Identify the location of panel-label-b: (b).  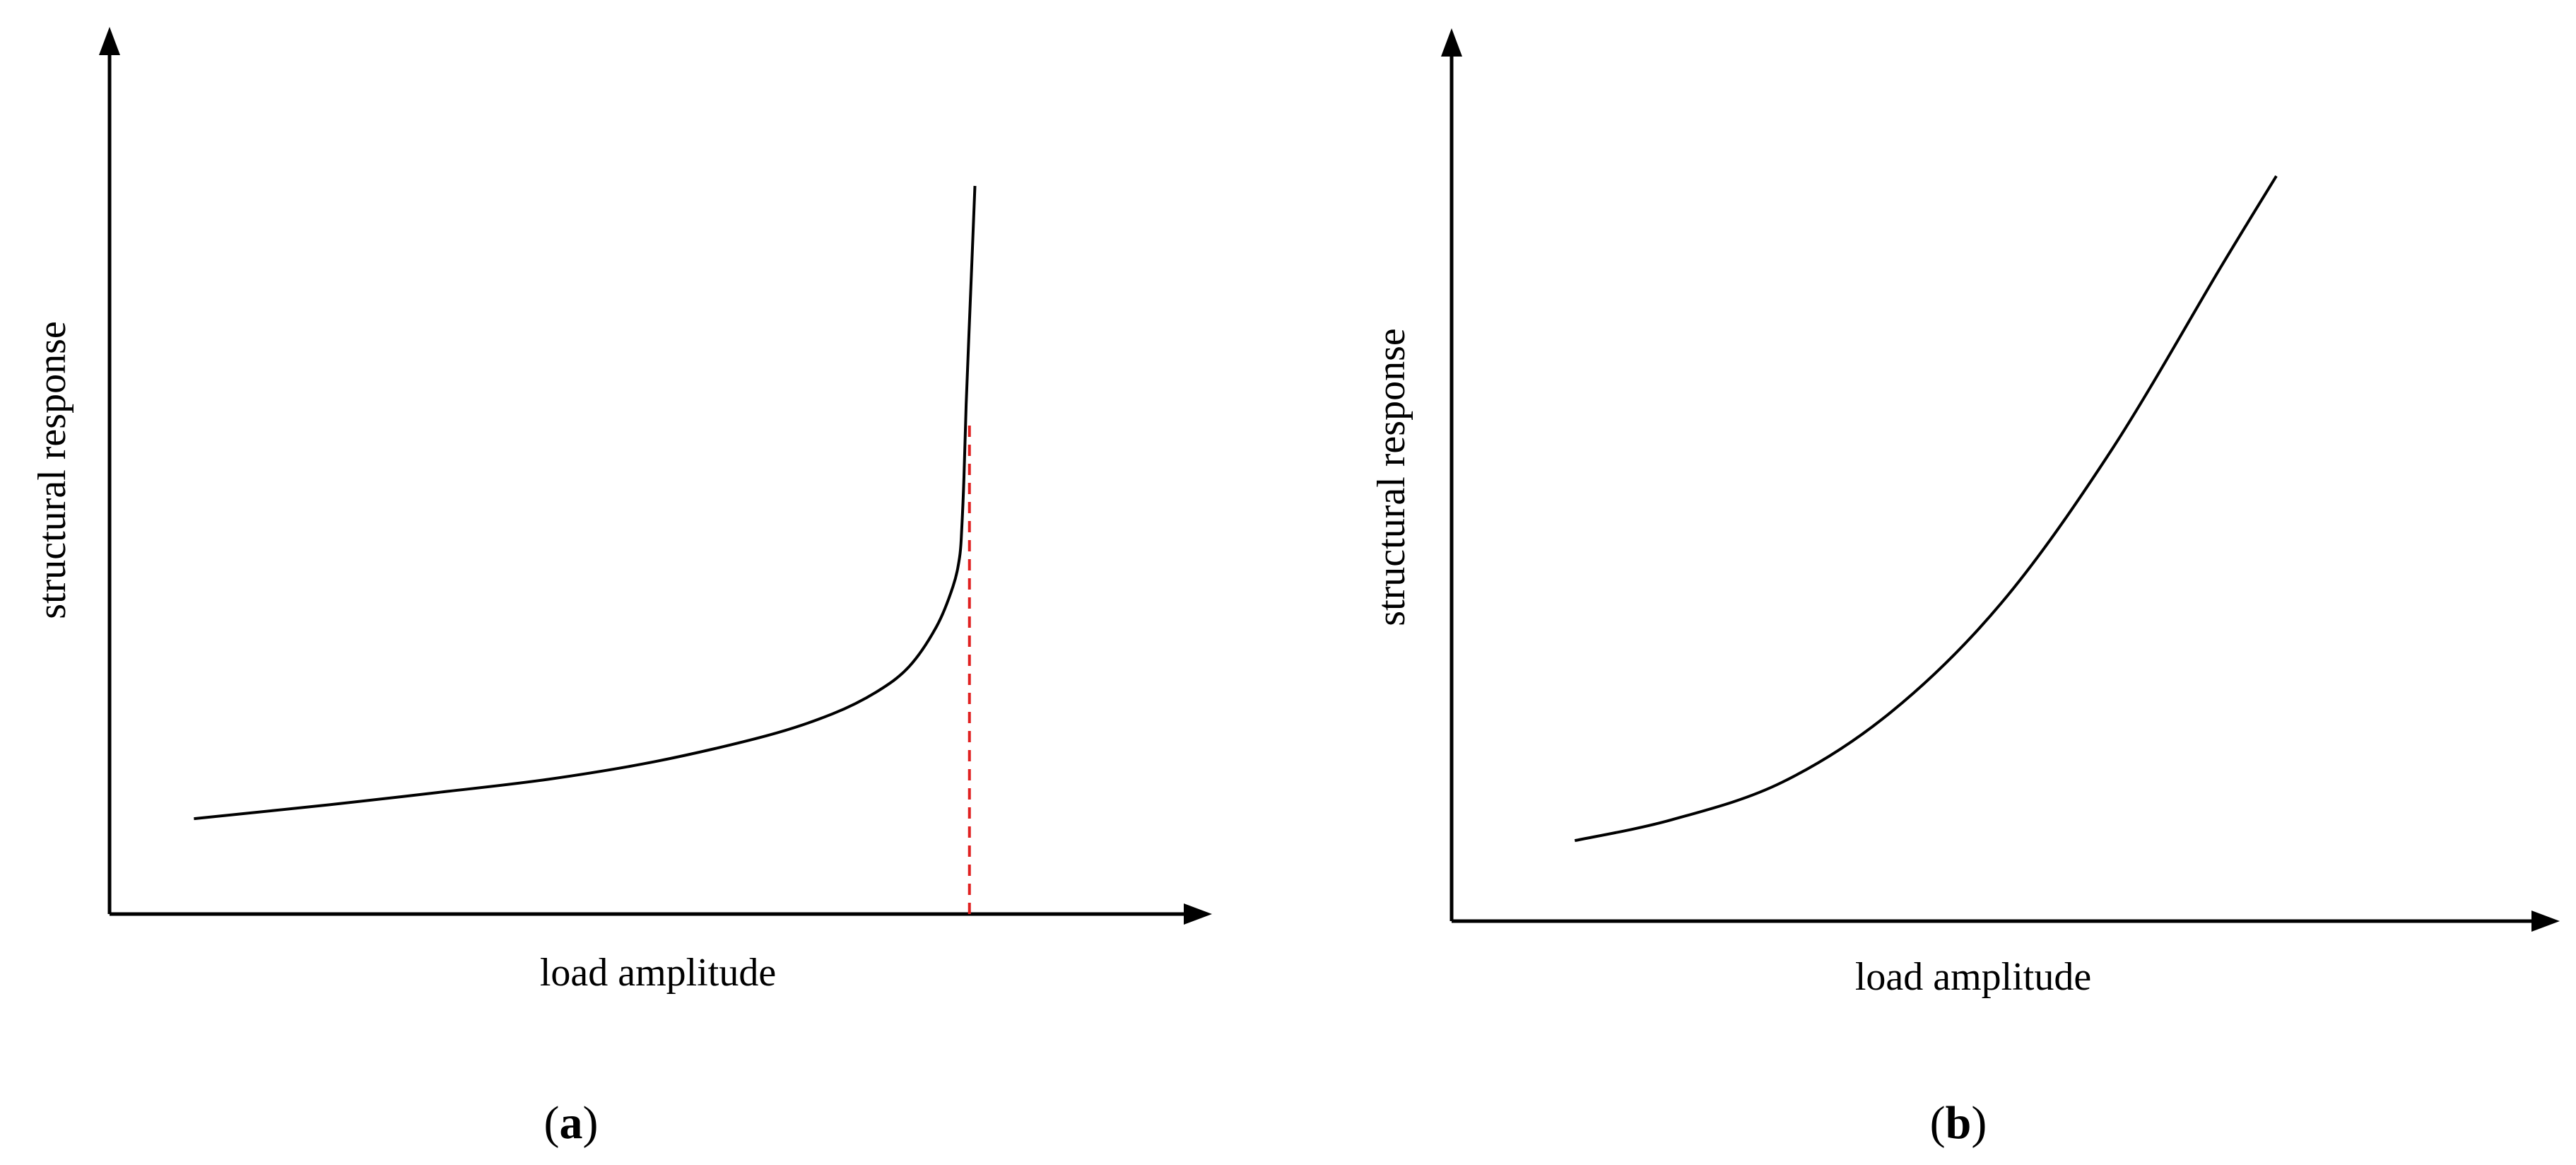
(1958, 1123).